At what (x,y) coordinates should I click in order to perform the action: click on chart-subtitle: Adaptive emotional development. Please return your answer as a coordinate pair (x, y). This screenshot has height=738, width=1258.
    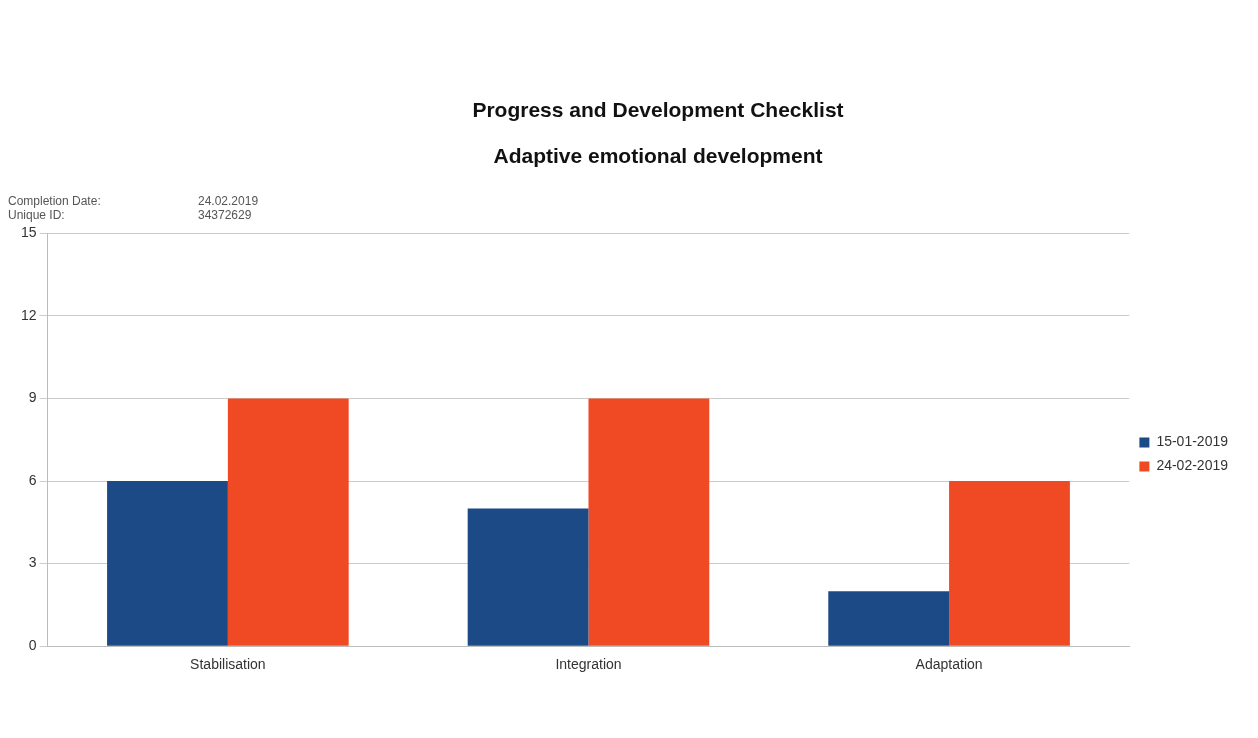
    Looking at the image, I should click on (658, 156).